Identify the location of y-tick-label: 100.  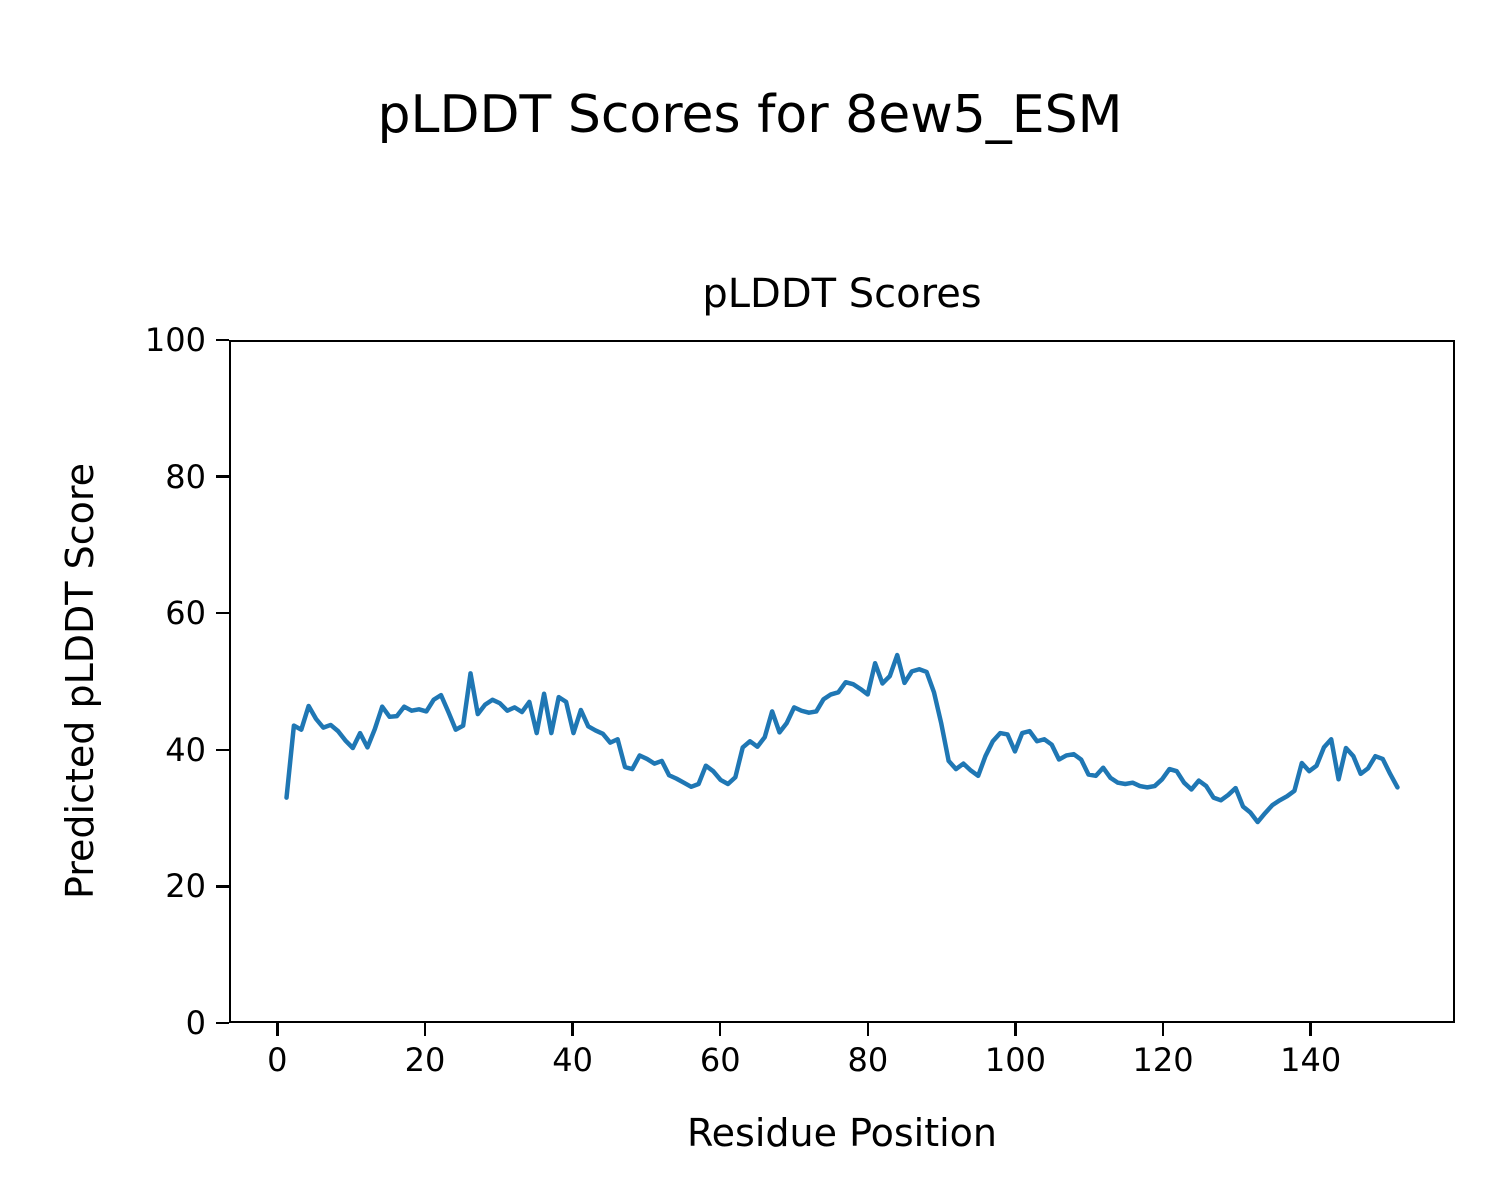
(175, 340).